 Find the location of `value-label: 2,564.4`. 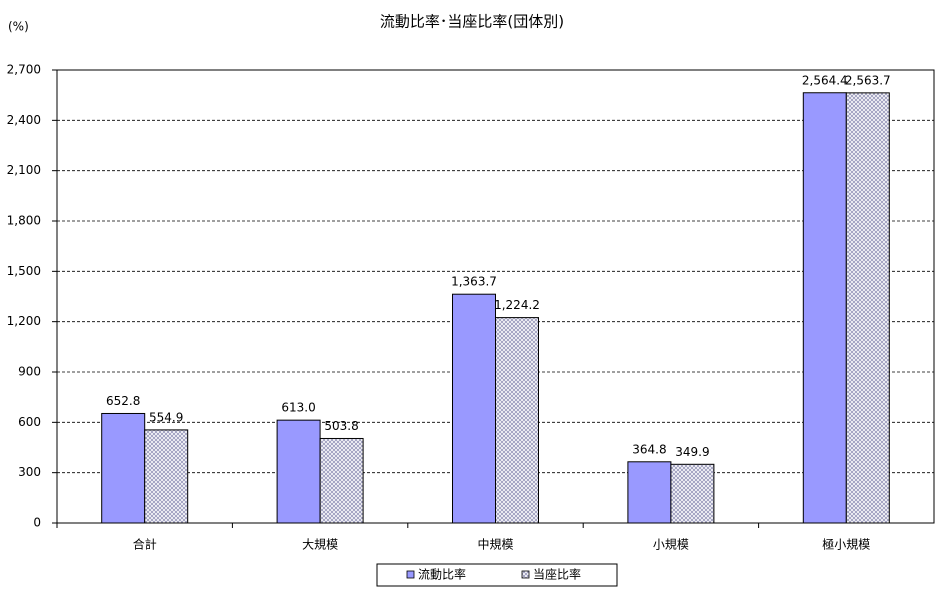

value-label: 2,564.4 is located at coordinates (825, 80).